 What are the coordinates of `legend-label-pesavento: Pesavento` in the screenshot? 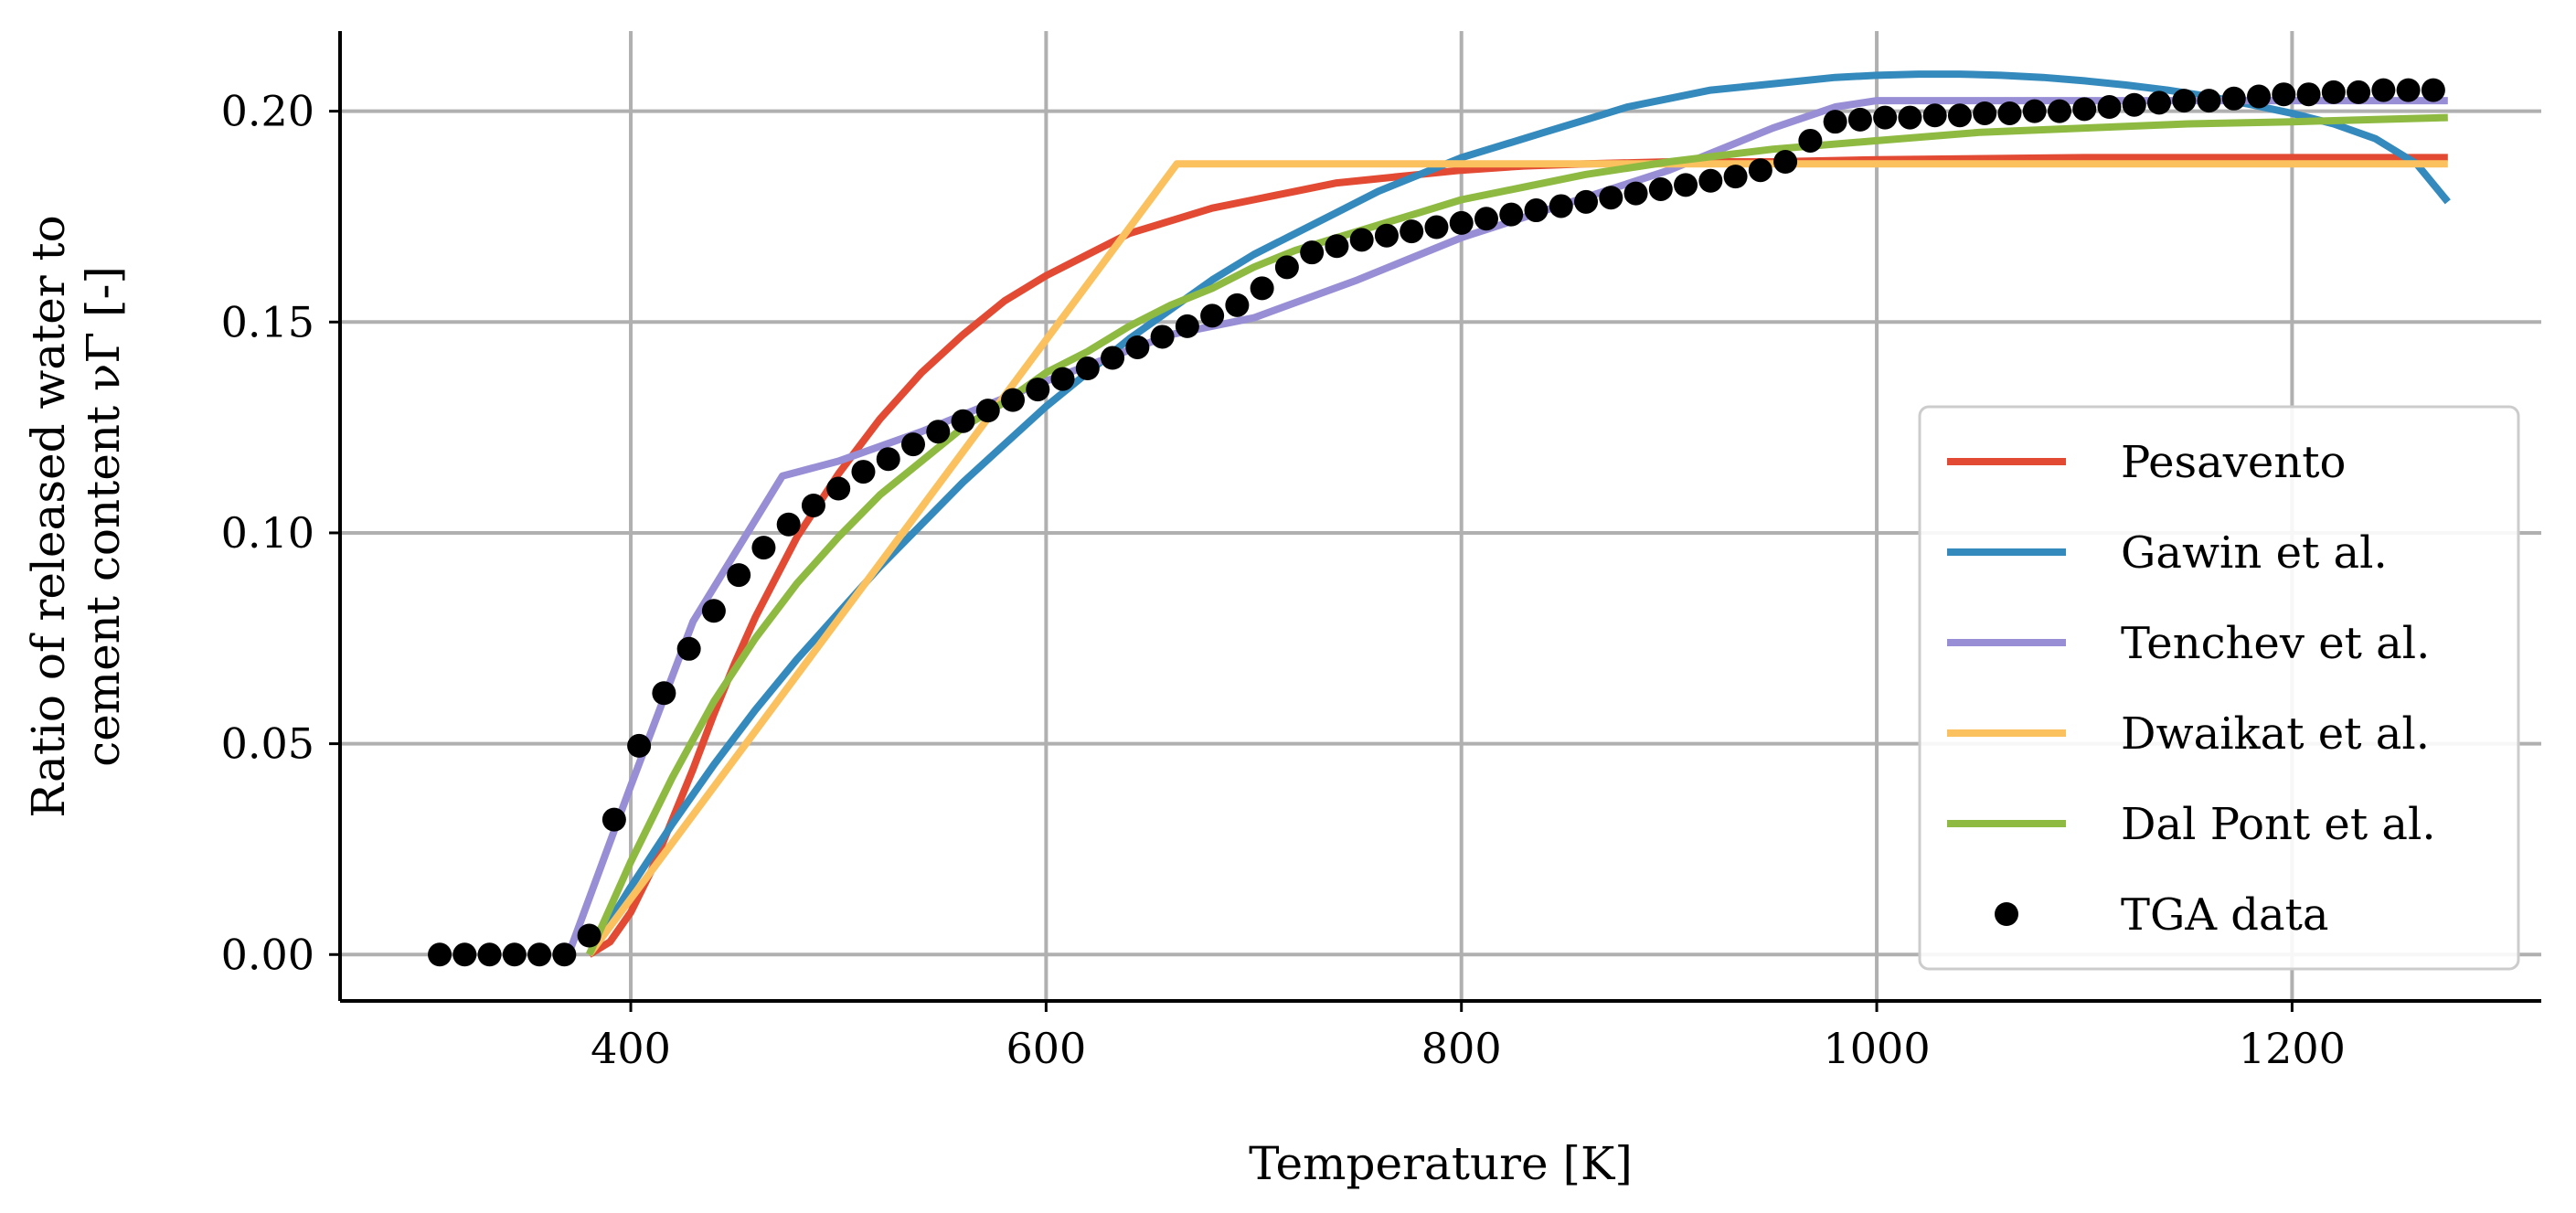 It's located at (2233, 463).